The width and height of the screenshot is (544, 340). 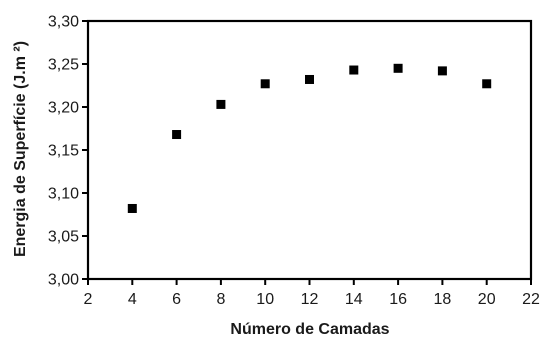 I want to click on y-tick-label: 3,30, so click(x=63, y=22).